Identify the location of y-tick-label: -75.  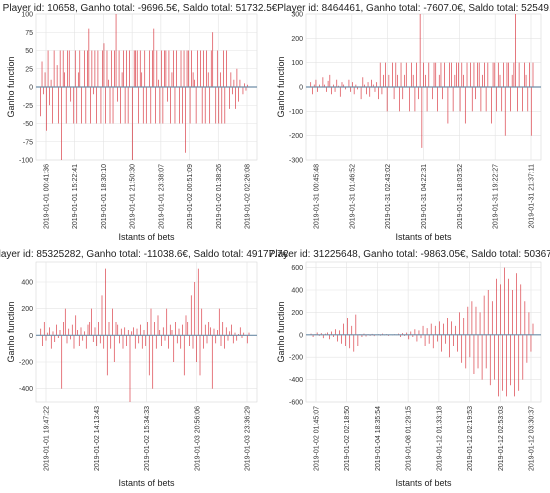
(28, 142).